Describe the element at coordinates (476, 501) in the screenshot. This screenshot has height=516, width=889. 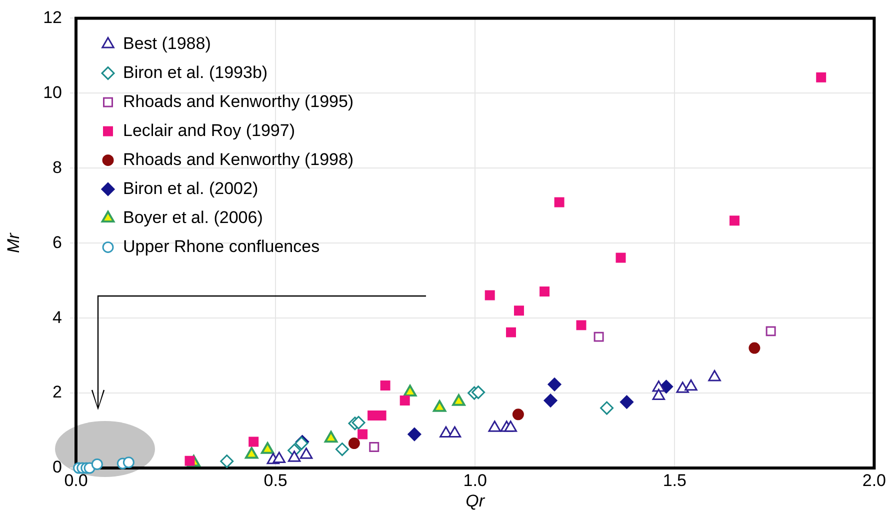
I see `x-axis-title: Qr` at that location.